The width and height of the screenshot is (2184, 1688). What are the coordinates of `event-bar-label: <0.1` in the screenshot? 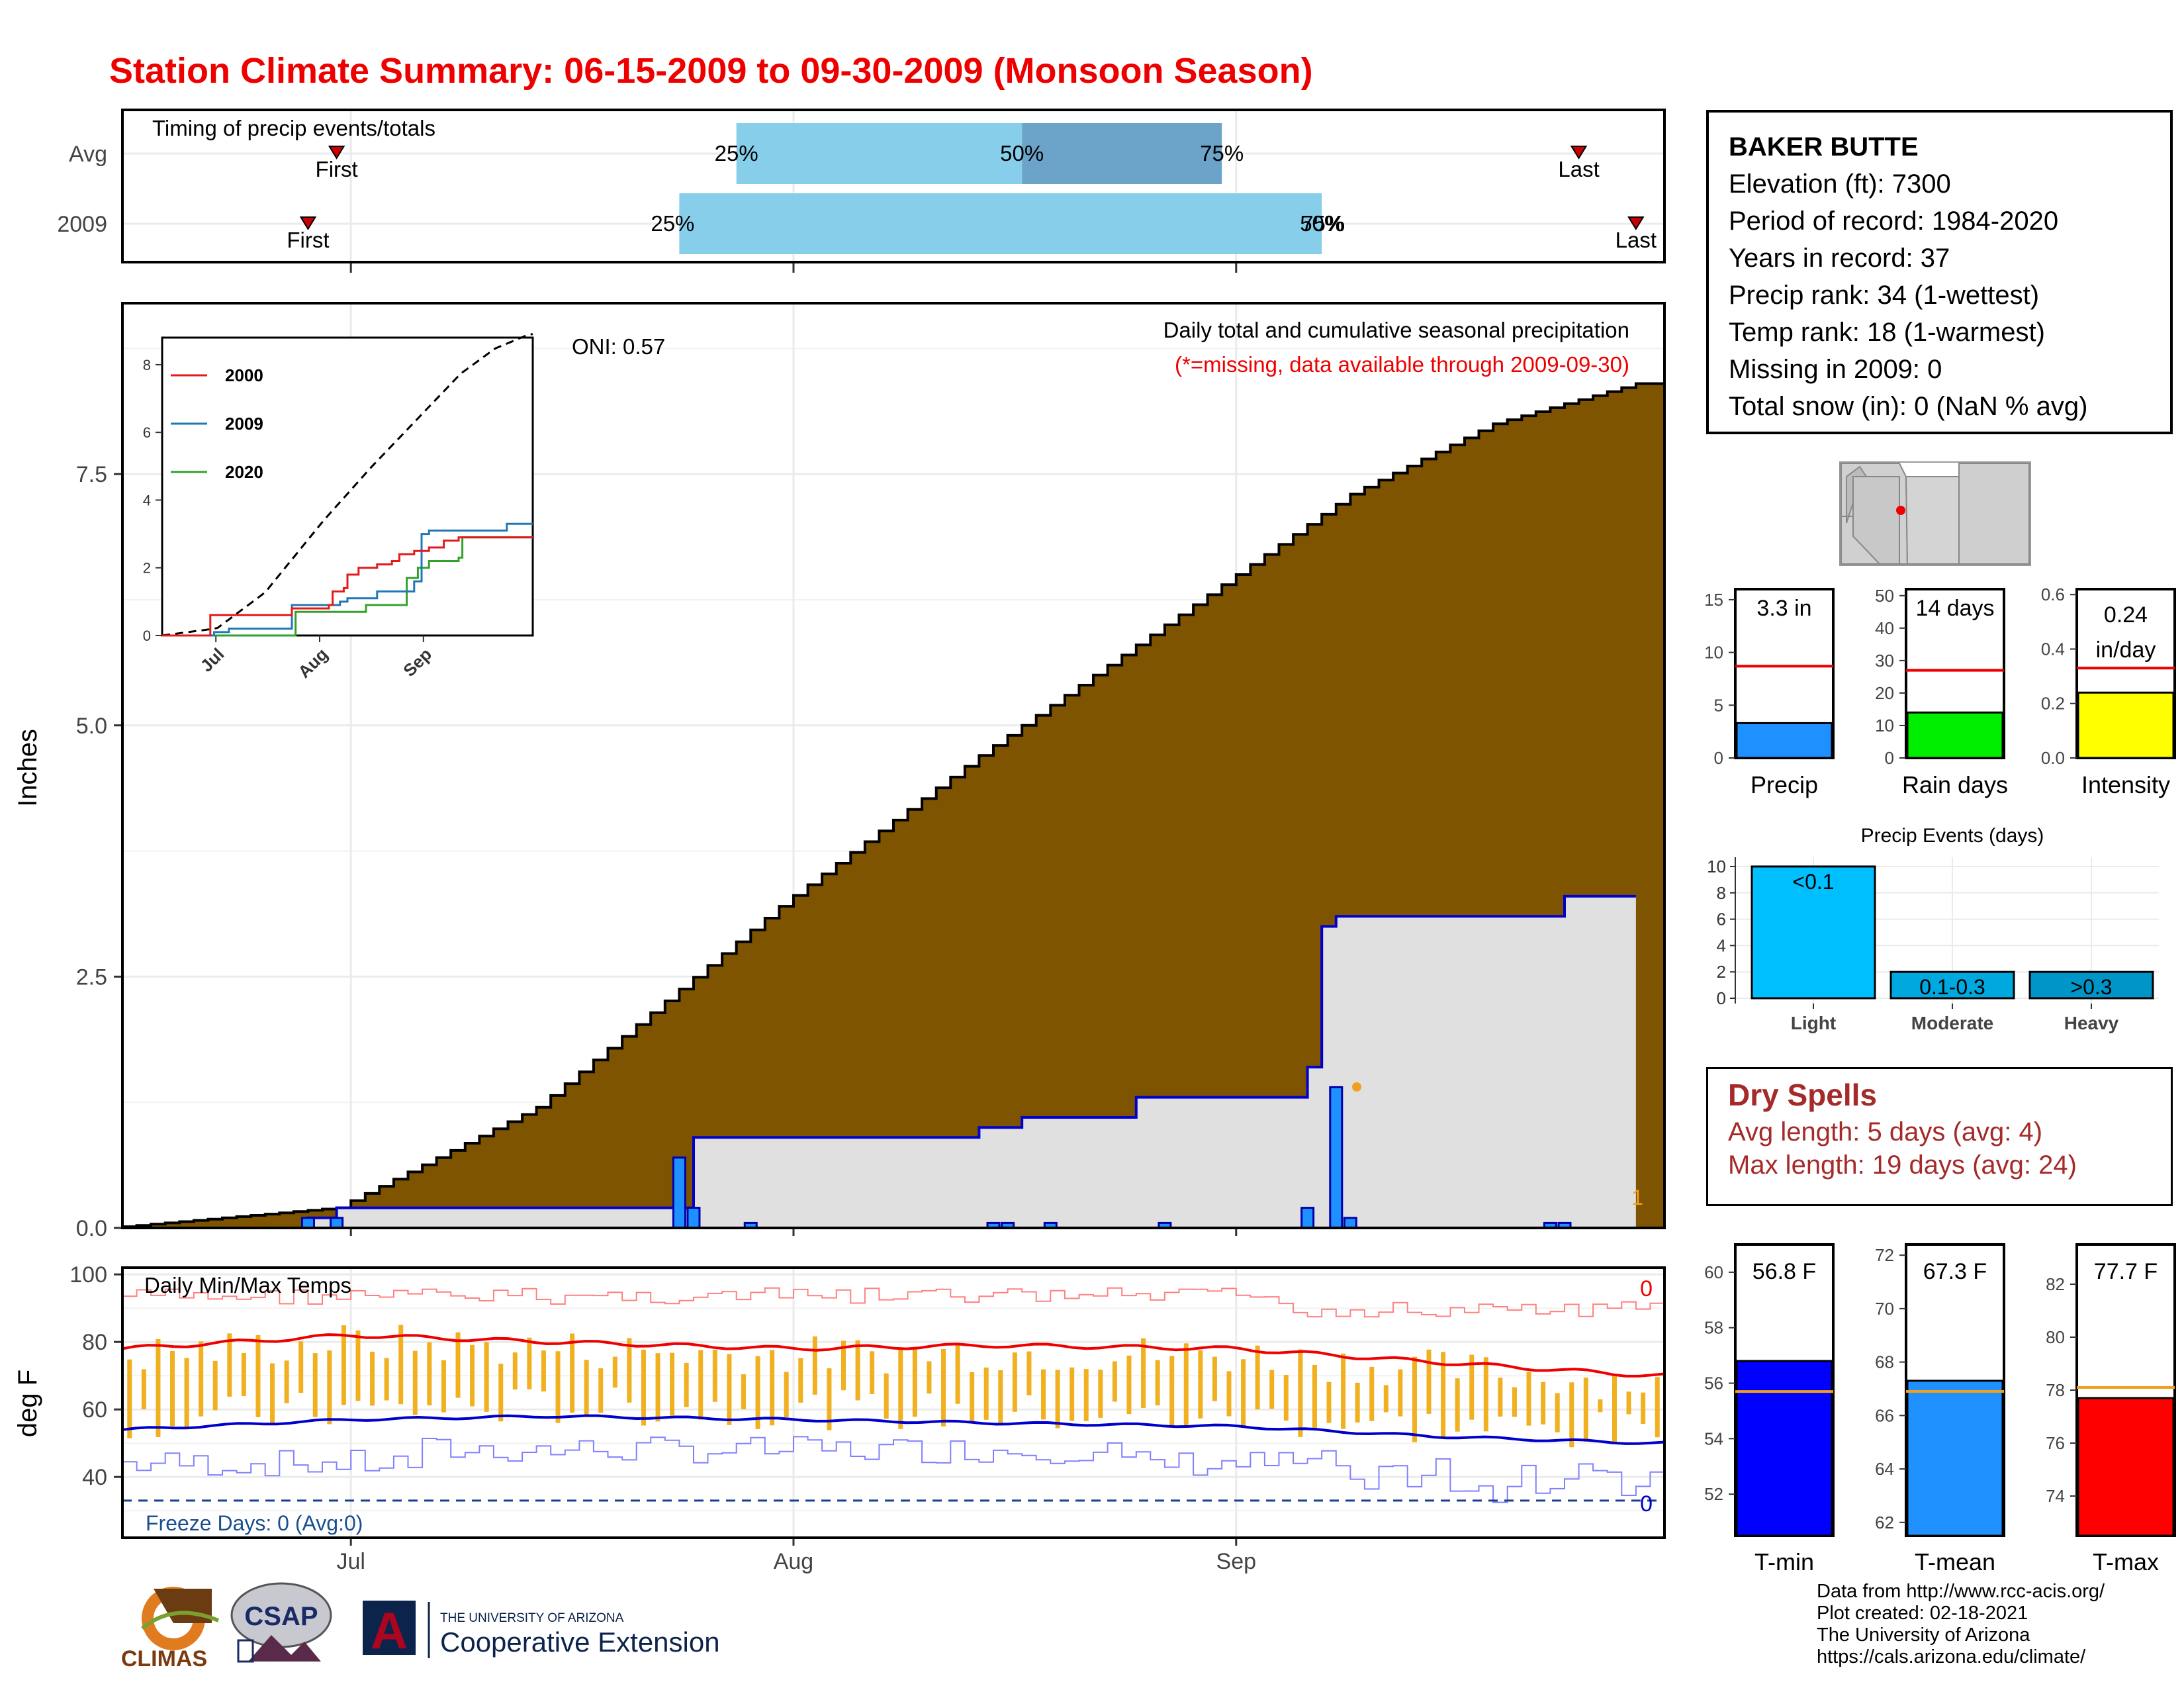 It's located at (1813, 882).